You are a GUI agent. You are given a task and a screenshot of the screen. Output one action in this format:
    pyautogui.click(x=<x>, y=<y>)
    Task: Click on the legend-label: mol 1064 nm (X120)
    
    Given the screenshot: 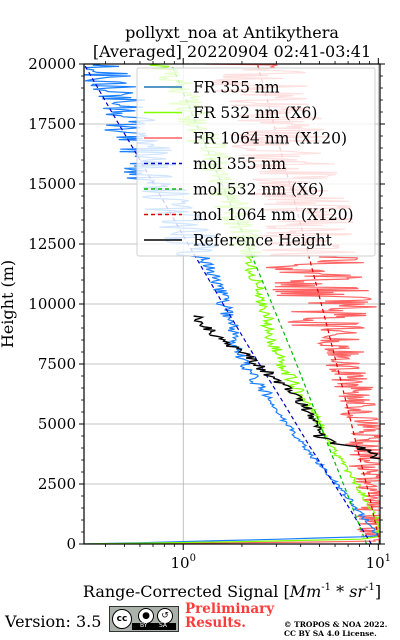 What is the action you would take?
    pyautogui.click(x=273, y=215)
    